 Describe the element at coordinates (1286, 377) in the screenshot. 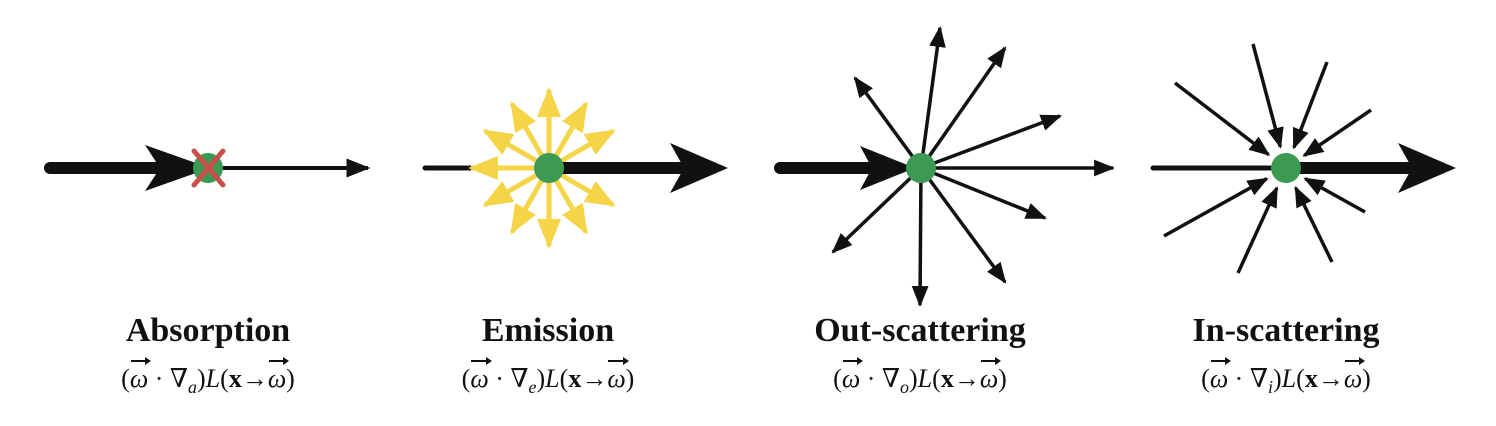

I see `in-scattering-formula: (ω · ∇i)L(x→ω)` at that location.